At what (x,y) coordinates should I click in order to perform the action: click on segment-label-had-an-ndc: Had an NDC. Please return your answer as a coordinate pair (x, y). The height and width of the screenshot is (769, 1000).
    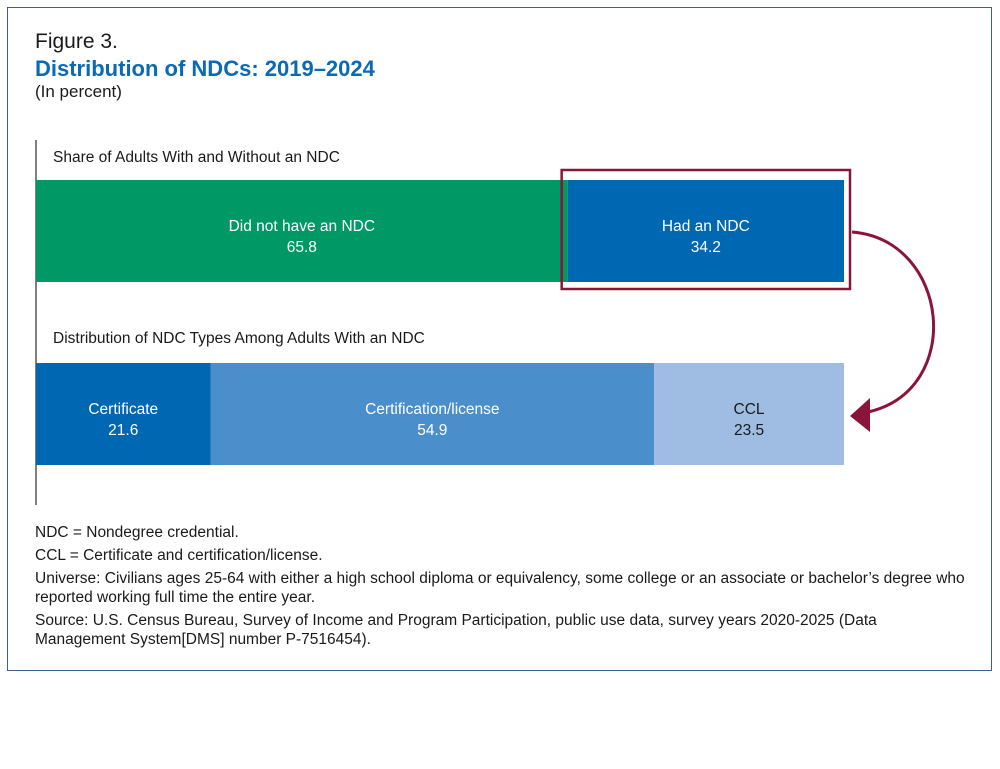
    Looking at the image, I should click on (706, 226).